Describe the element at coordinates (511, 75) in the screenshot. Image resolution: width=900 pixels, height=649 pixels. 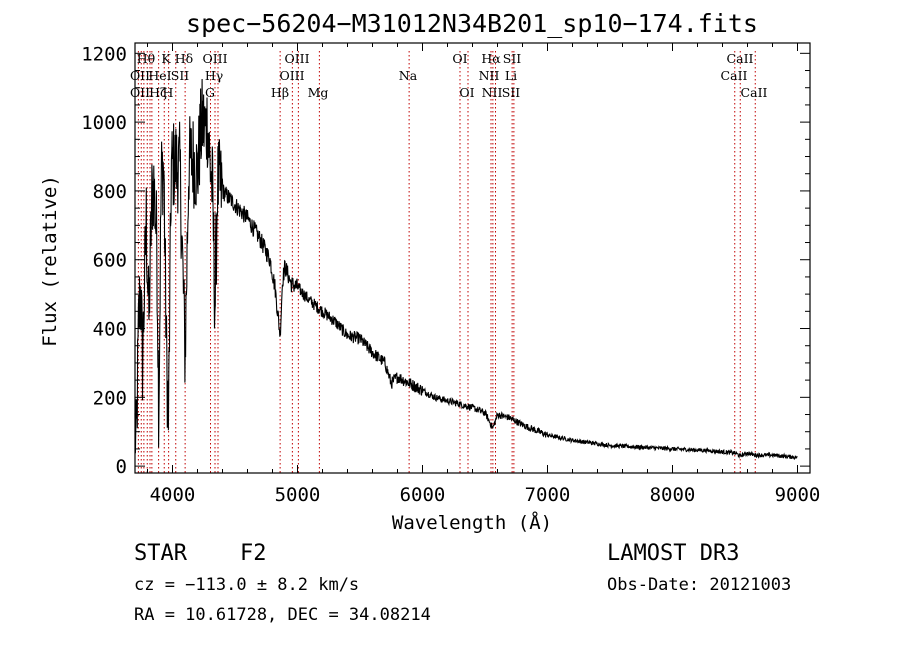
I see `line-label: Li` at that location.